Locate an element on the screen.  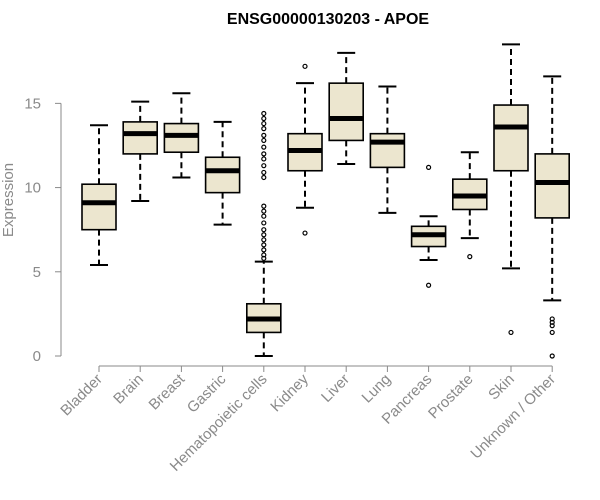
box-brain is located at coordinates (140, 151).